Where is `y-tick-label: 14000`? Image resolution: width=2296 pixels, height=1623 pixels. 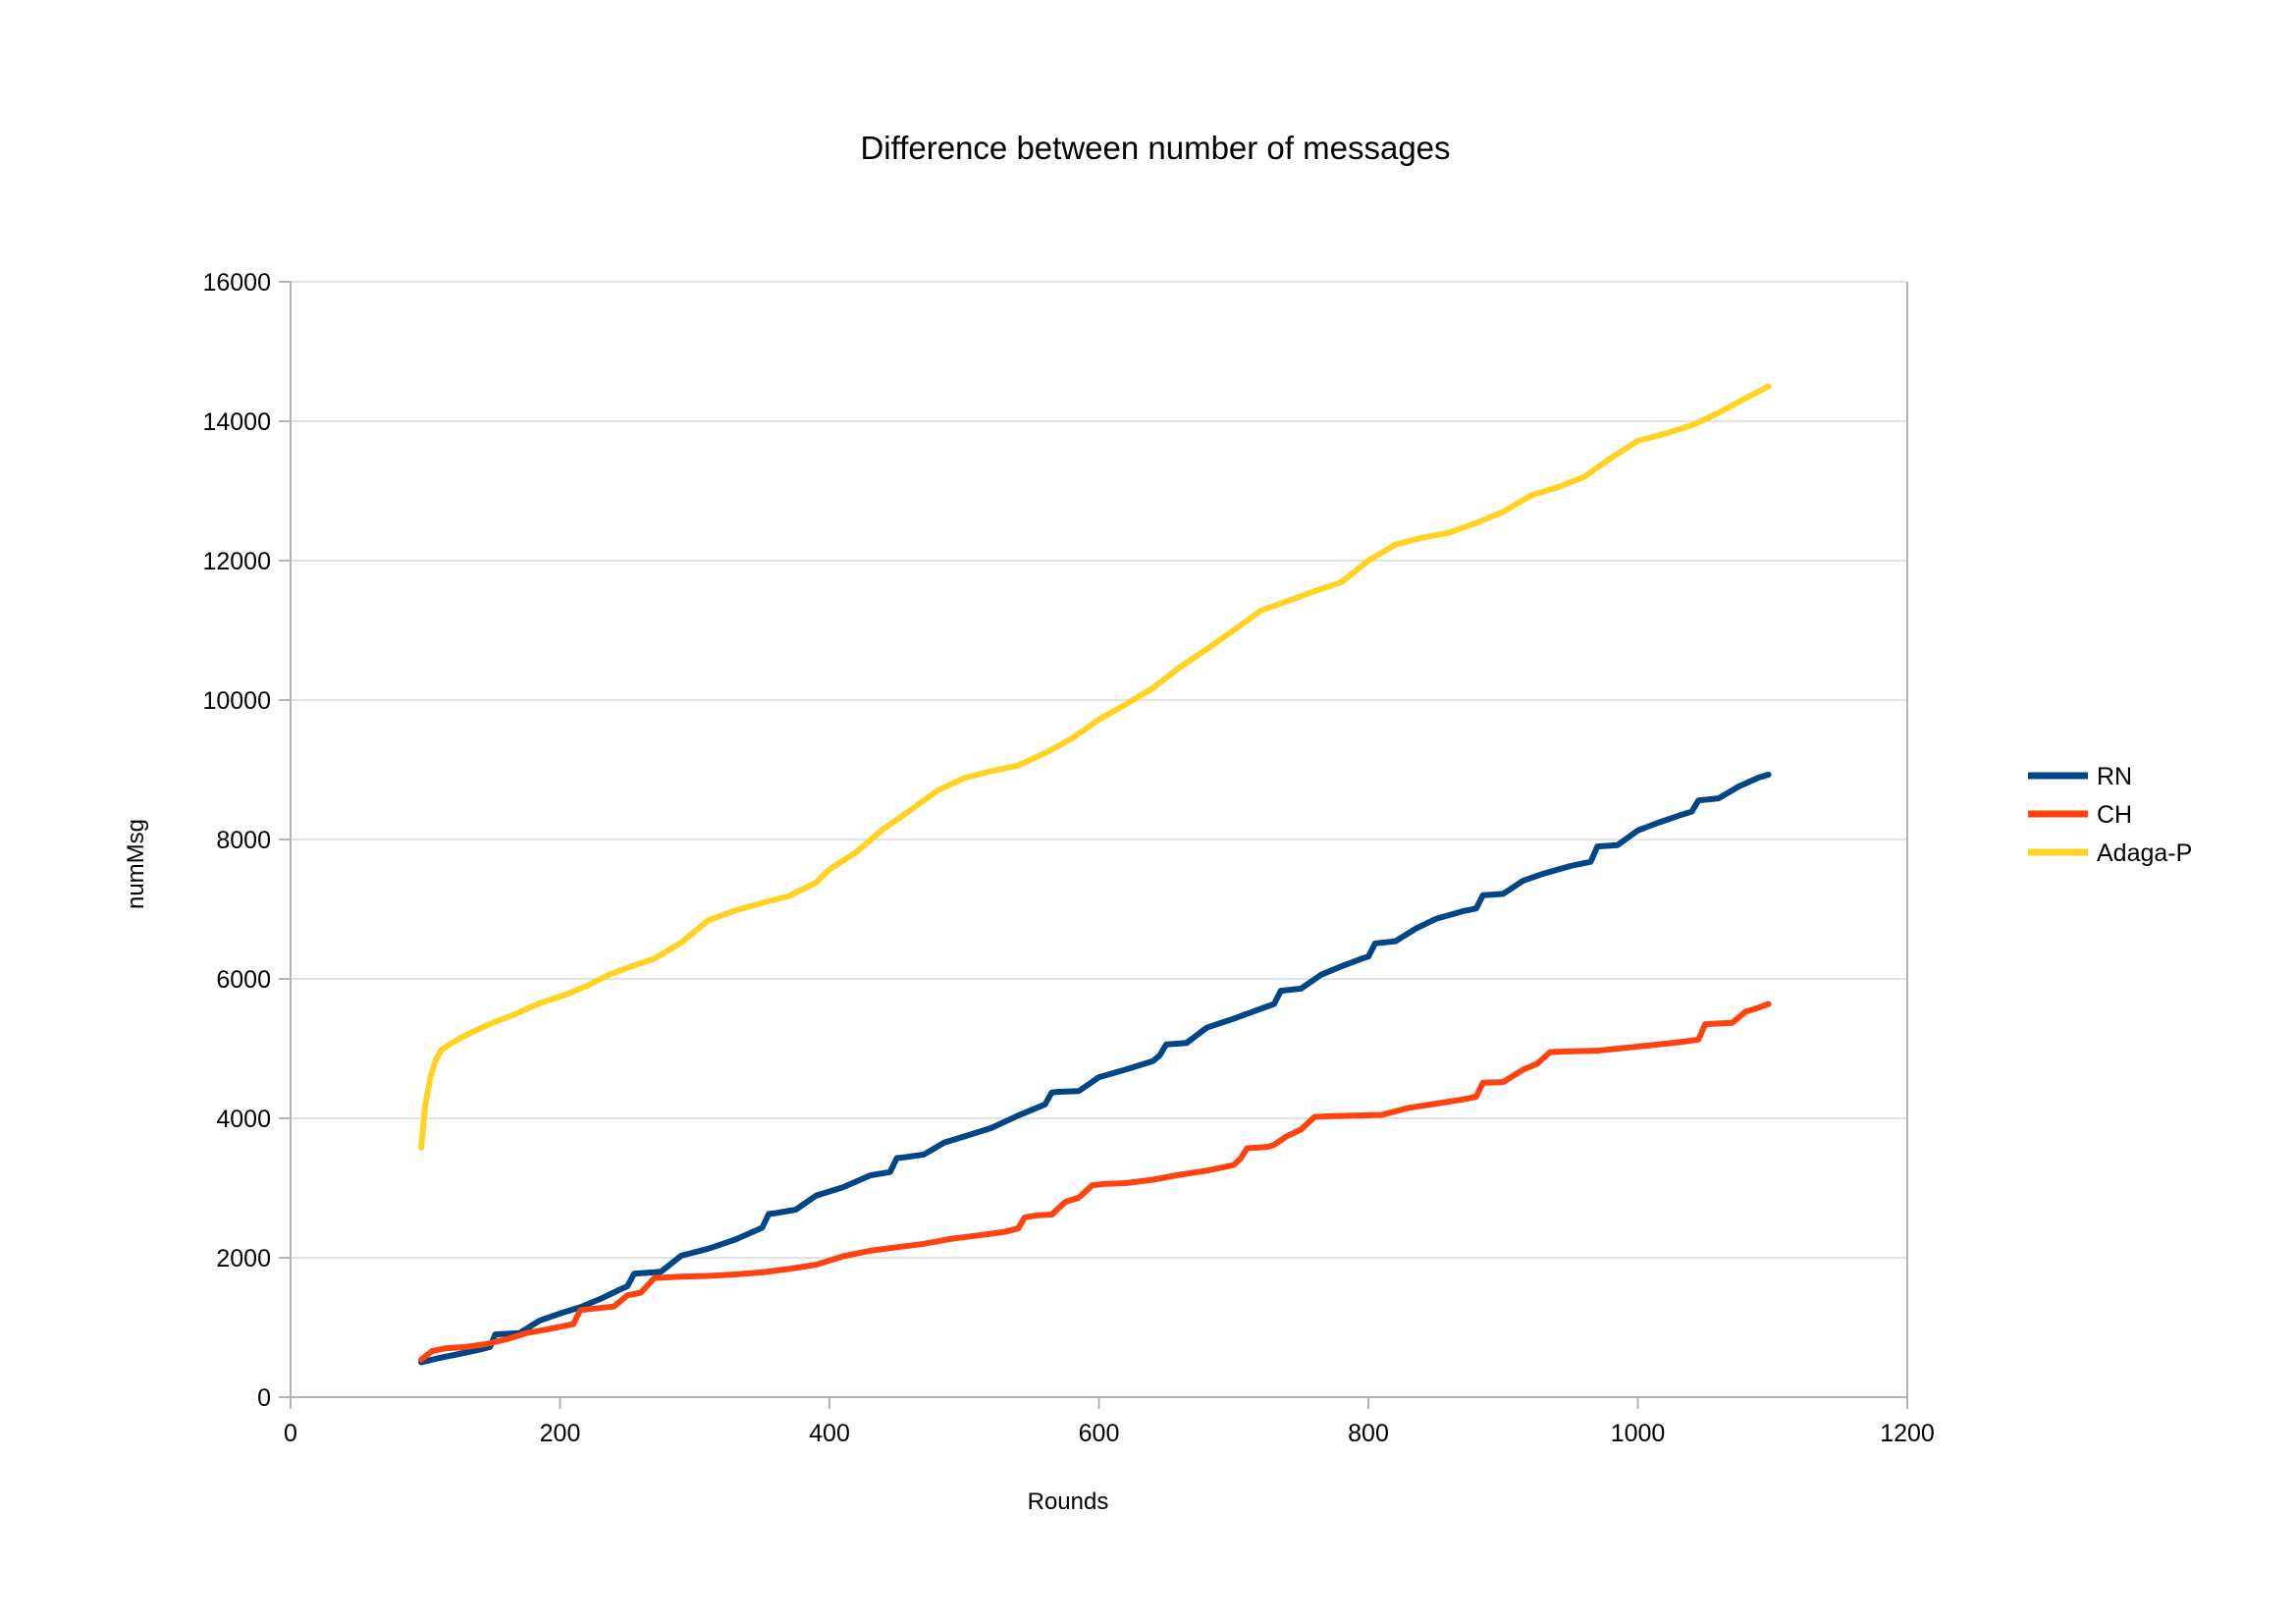 y-tick-label: 14000 is located at coordinates (236, 422).